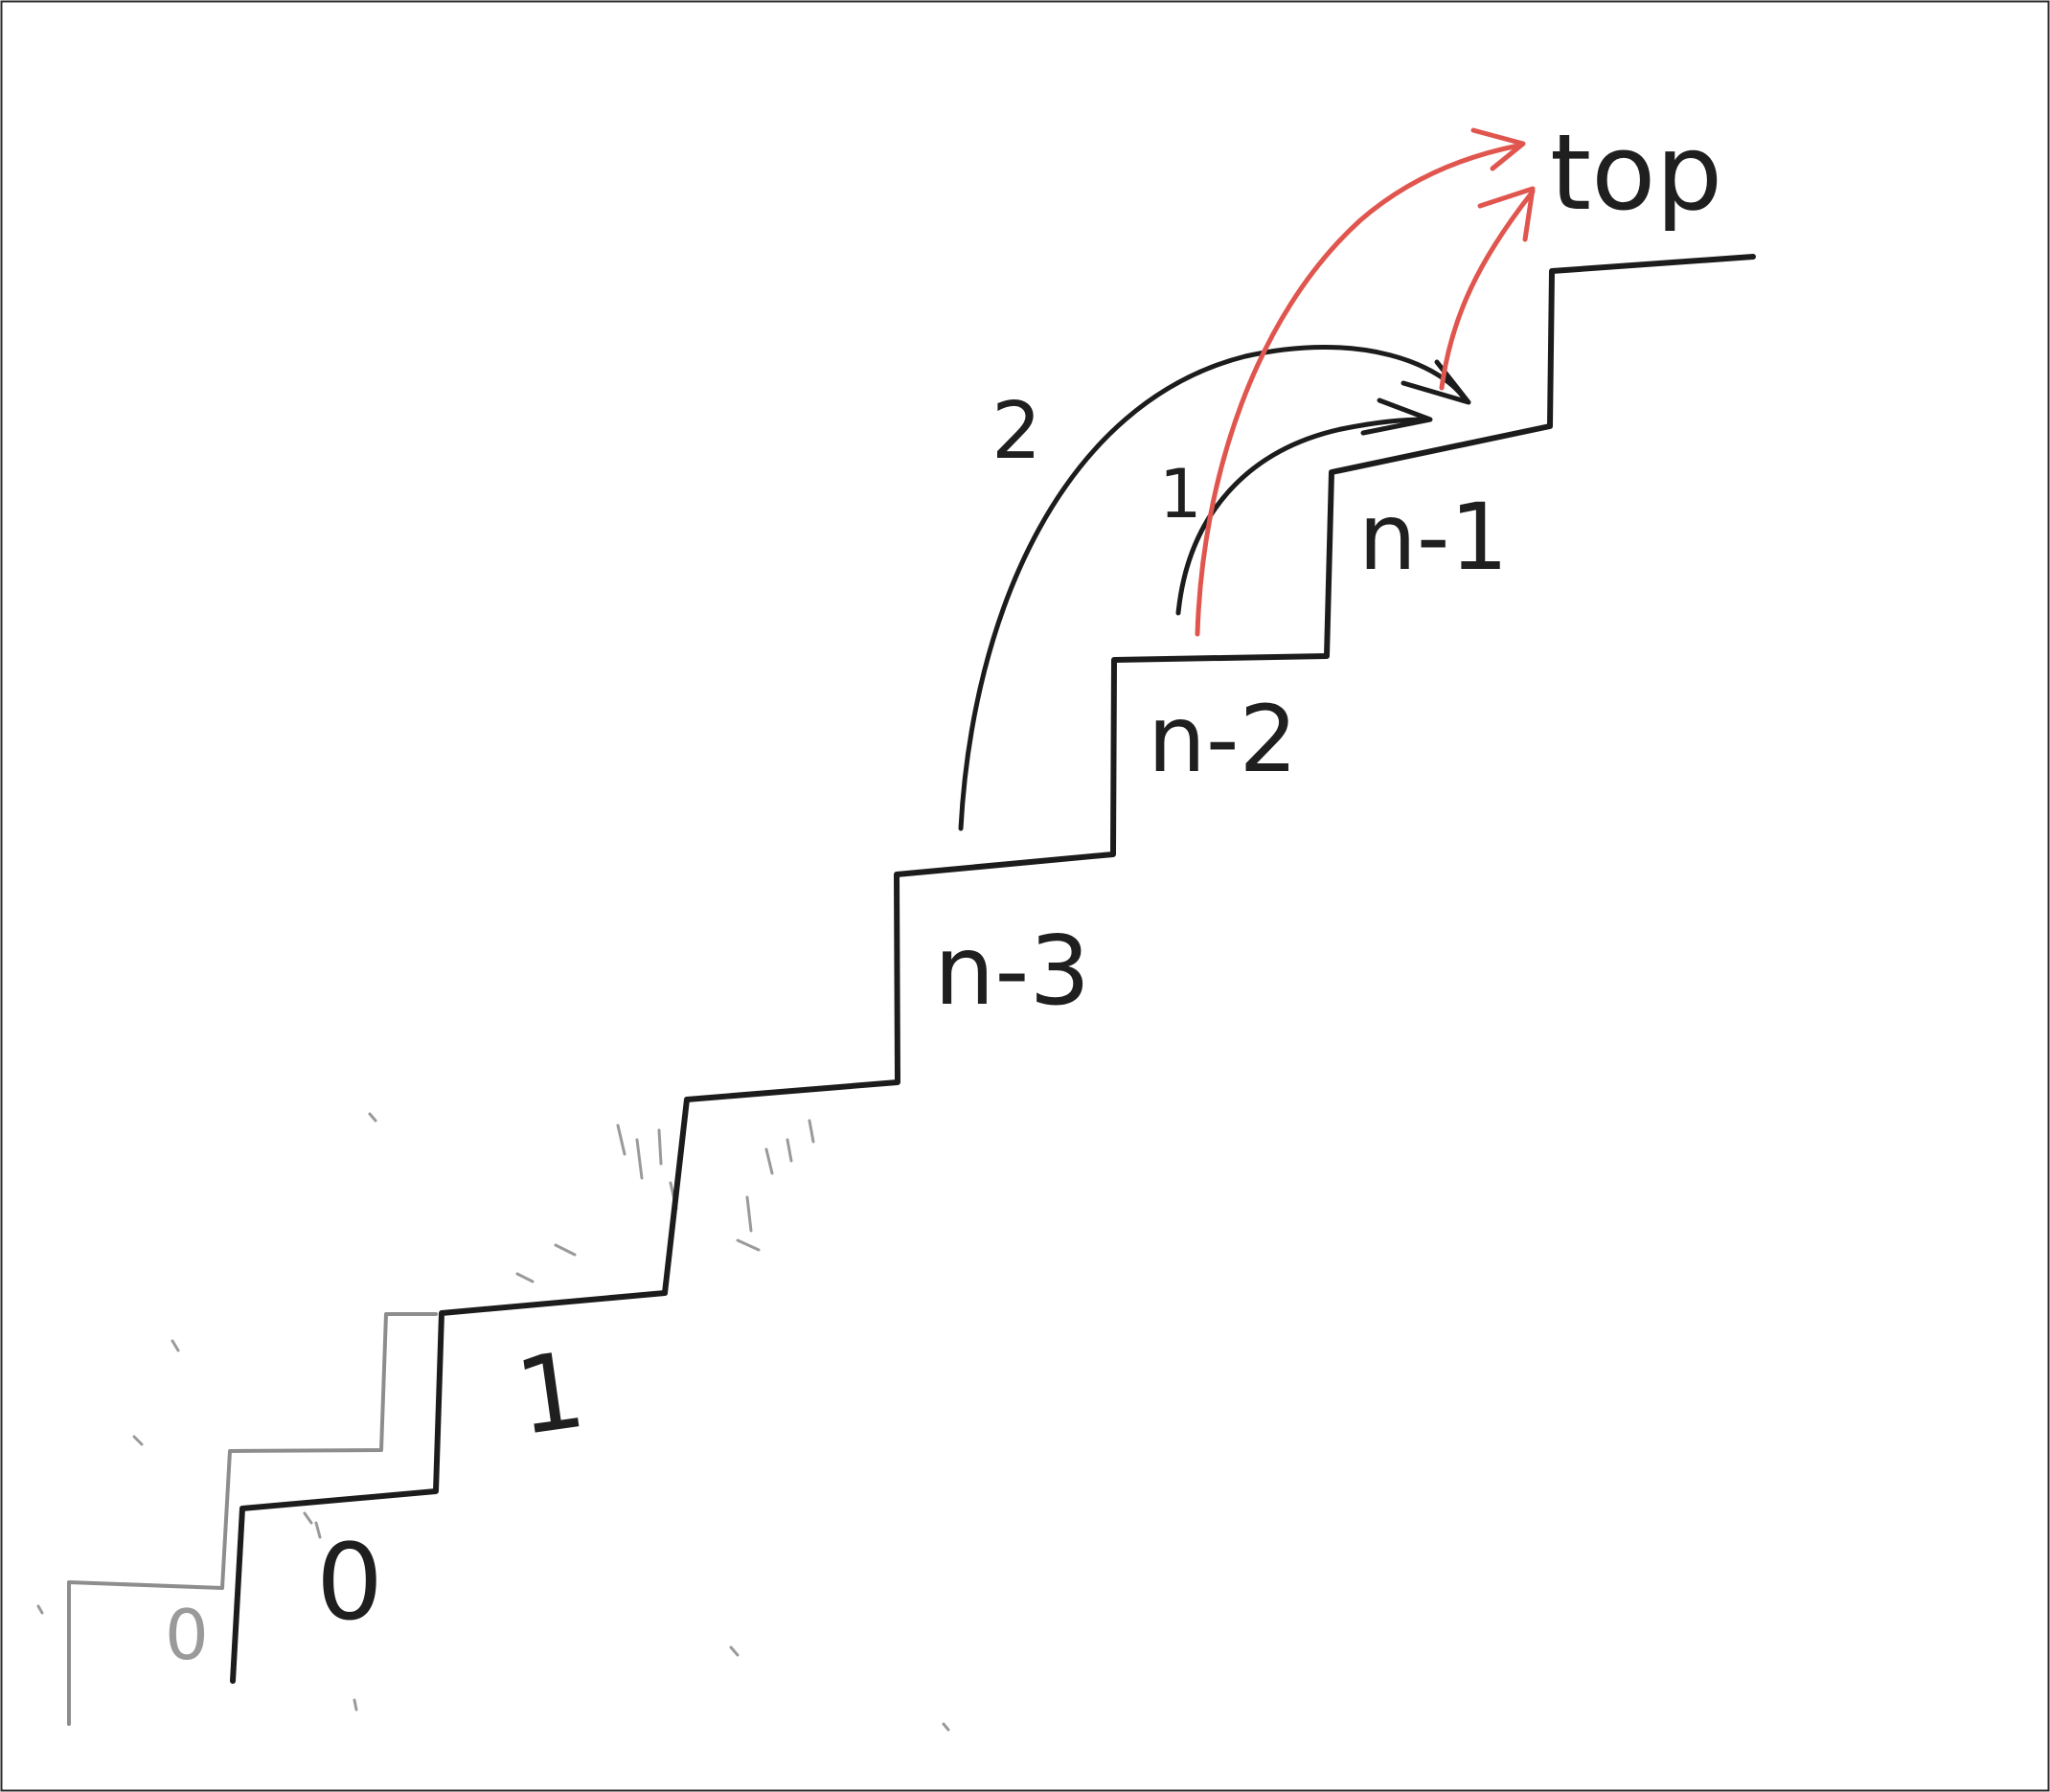  Describe the element at coordinates (1223, 739) in the screenshot. I see `step-label-n-minus-2: n-2` at that location.